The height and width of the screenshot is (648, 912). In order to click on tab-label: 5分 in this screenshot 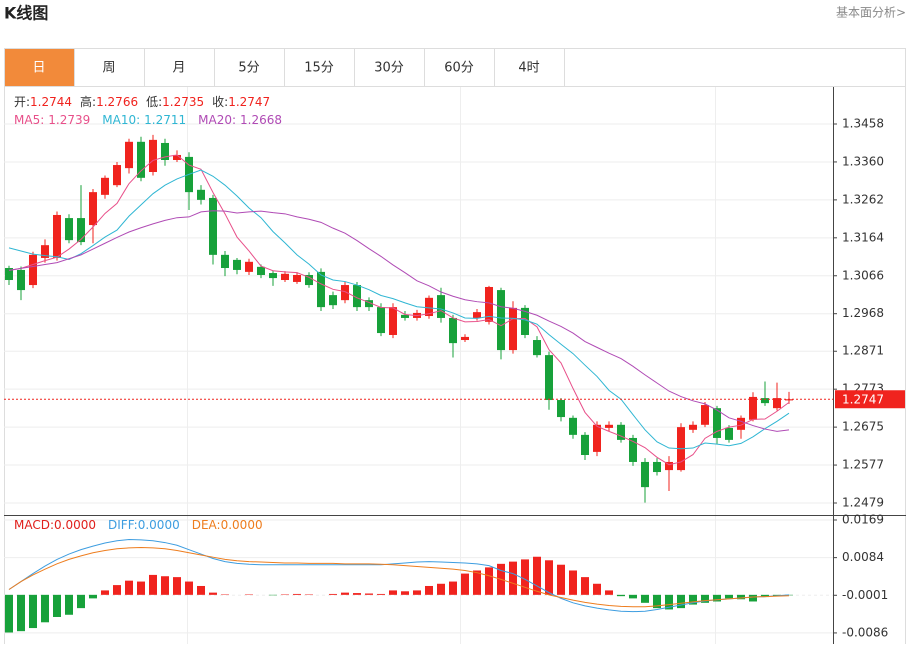, I will do `click(248, 68)`.